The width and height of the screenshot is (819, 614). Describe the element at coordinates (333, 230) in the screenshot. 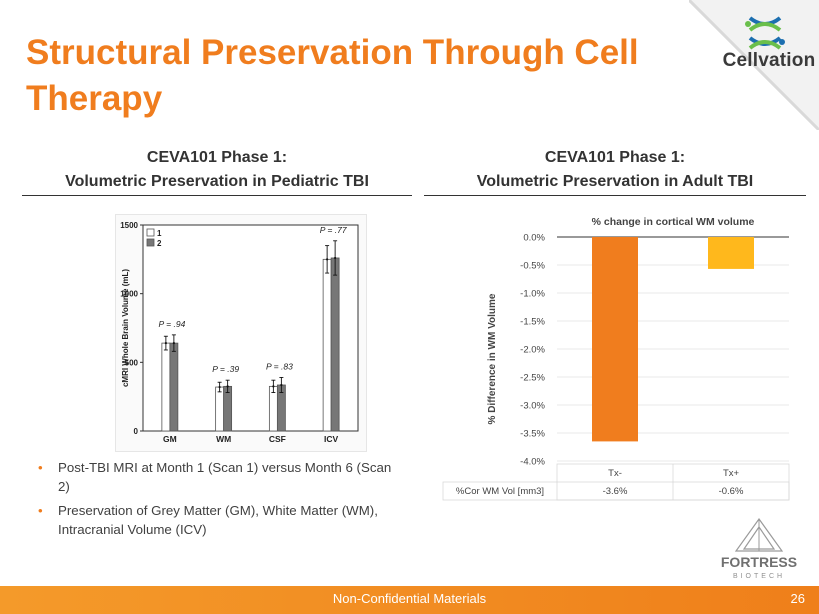

I see `p-value-label: P = .77` at that location.